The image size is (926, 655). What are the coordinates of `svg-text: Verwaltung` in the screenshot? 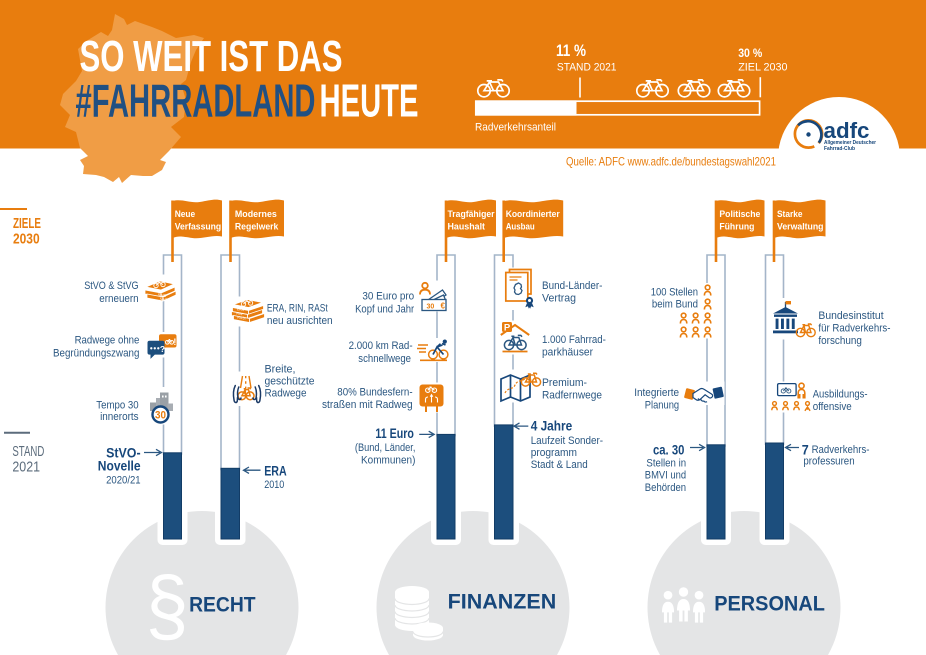 It's located at (800, 227).